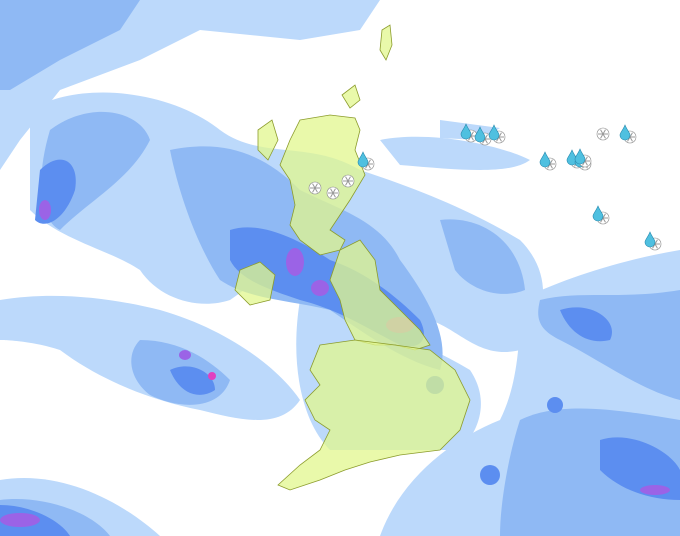 This screenshot has width=680, height=536. Describe the element at coordinates (374, 415) in the screenshot. I see `england-wales` at that location.